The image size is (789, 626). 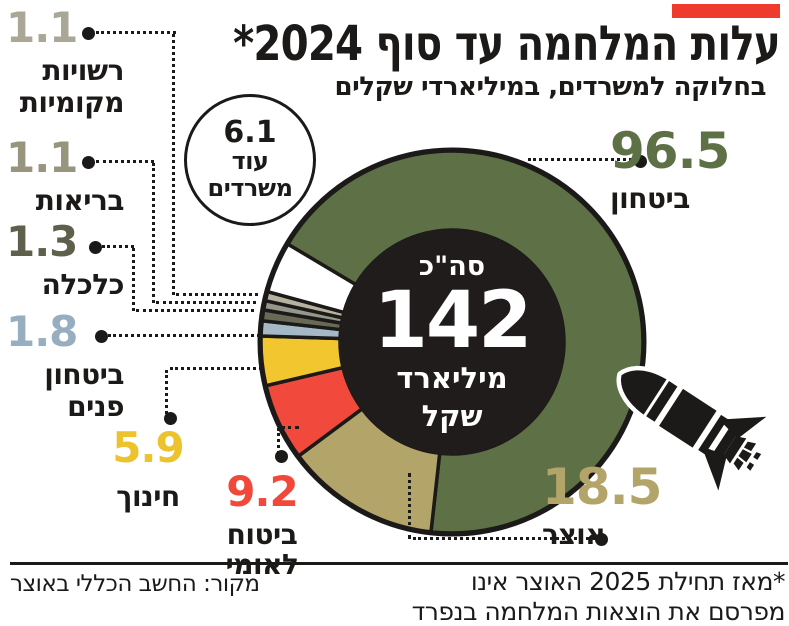 I want to click on total-unit-line1: מיליארד, so click(x=452, y=378).